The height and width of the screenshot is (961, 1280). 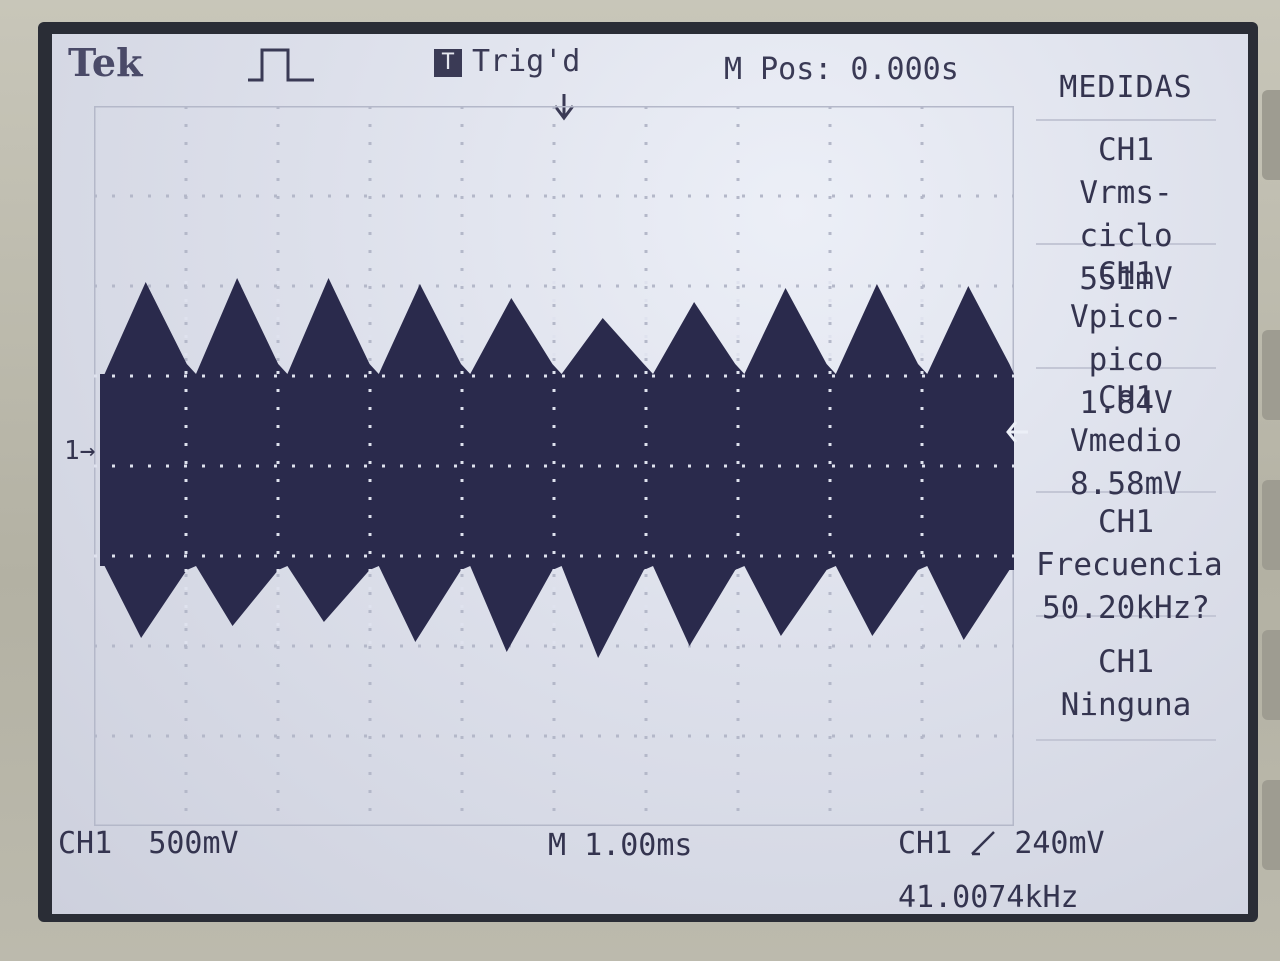 I want to click on measurement-slot-1: CH1 Vrms-ciclo 551mV, so click(x=1126, y=208).